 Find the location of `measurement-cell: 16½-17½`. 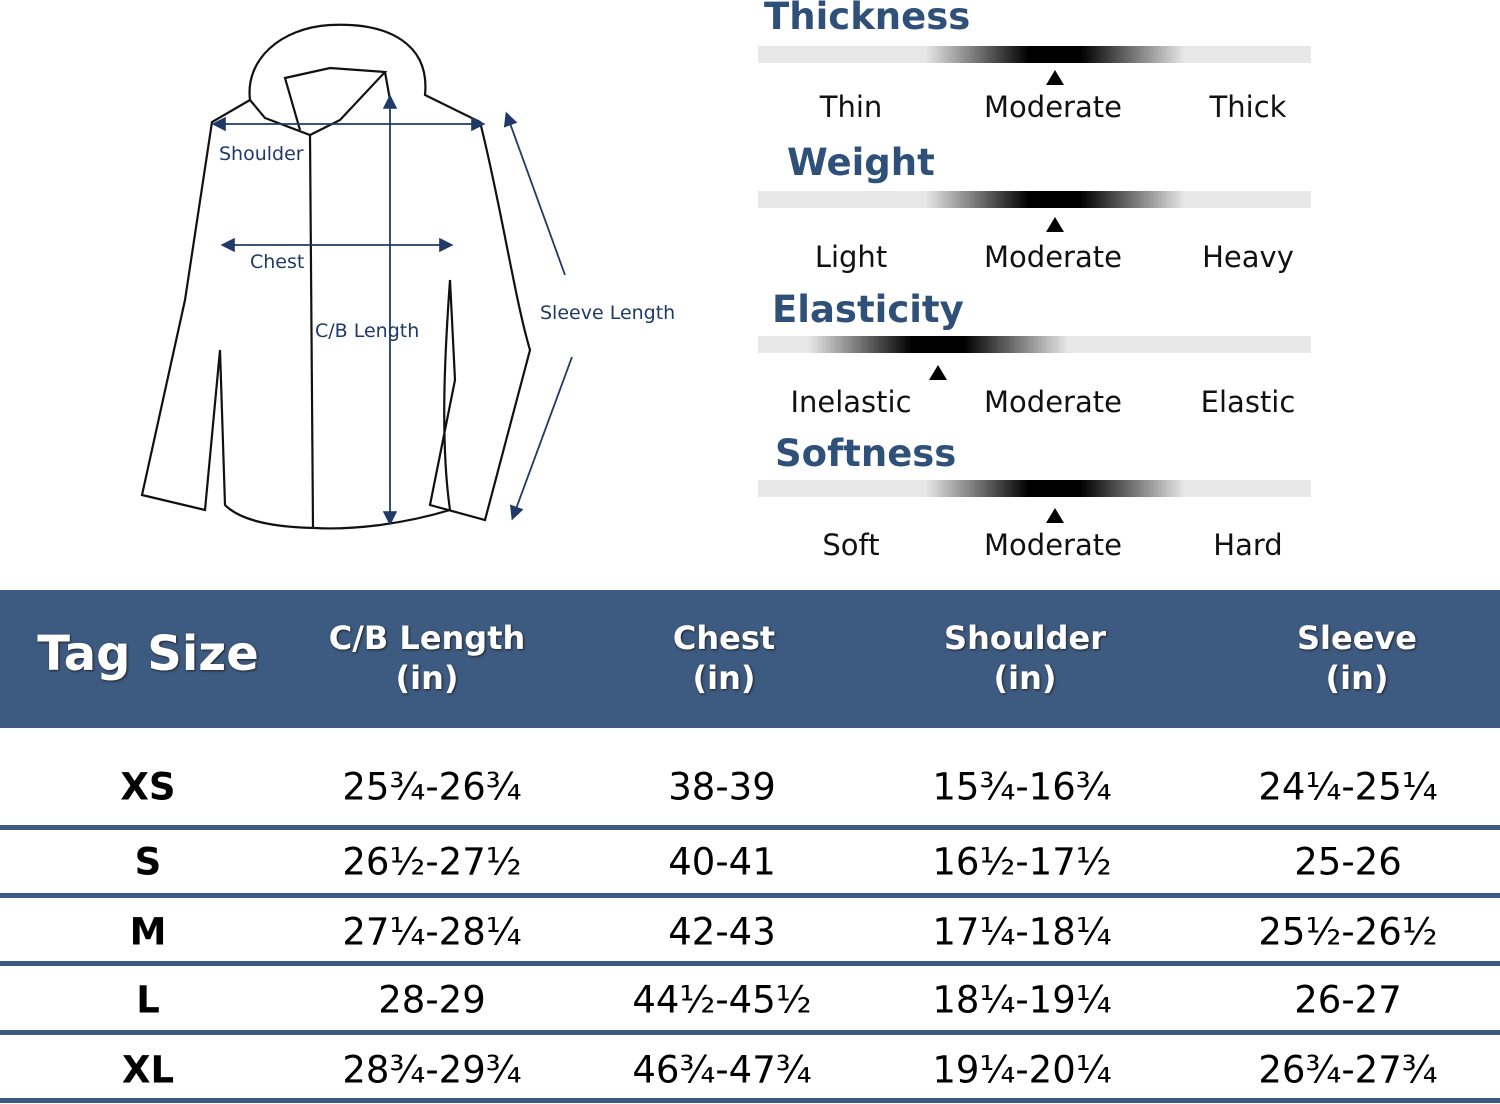

measurement-cell: 16½-17½ is located at coordinates (1022, 862).